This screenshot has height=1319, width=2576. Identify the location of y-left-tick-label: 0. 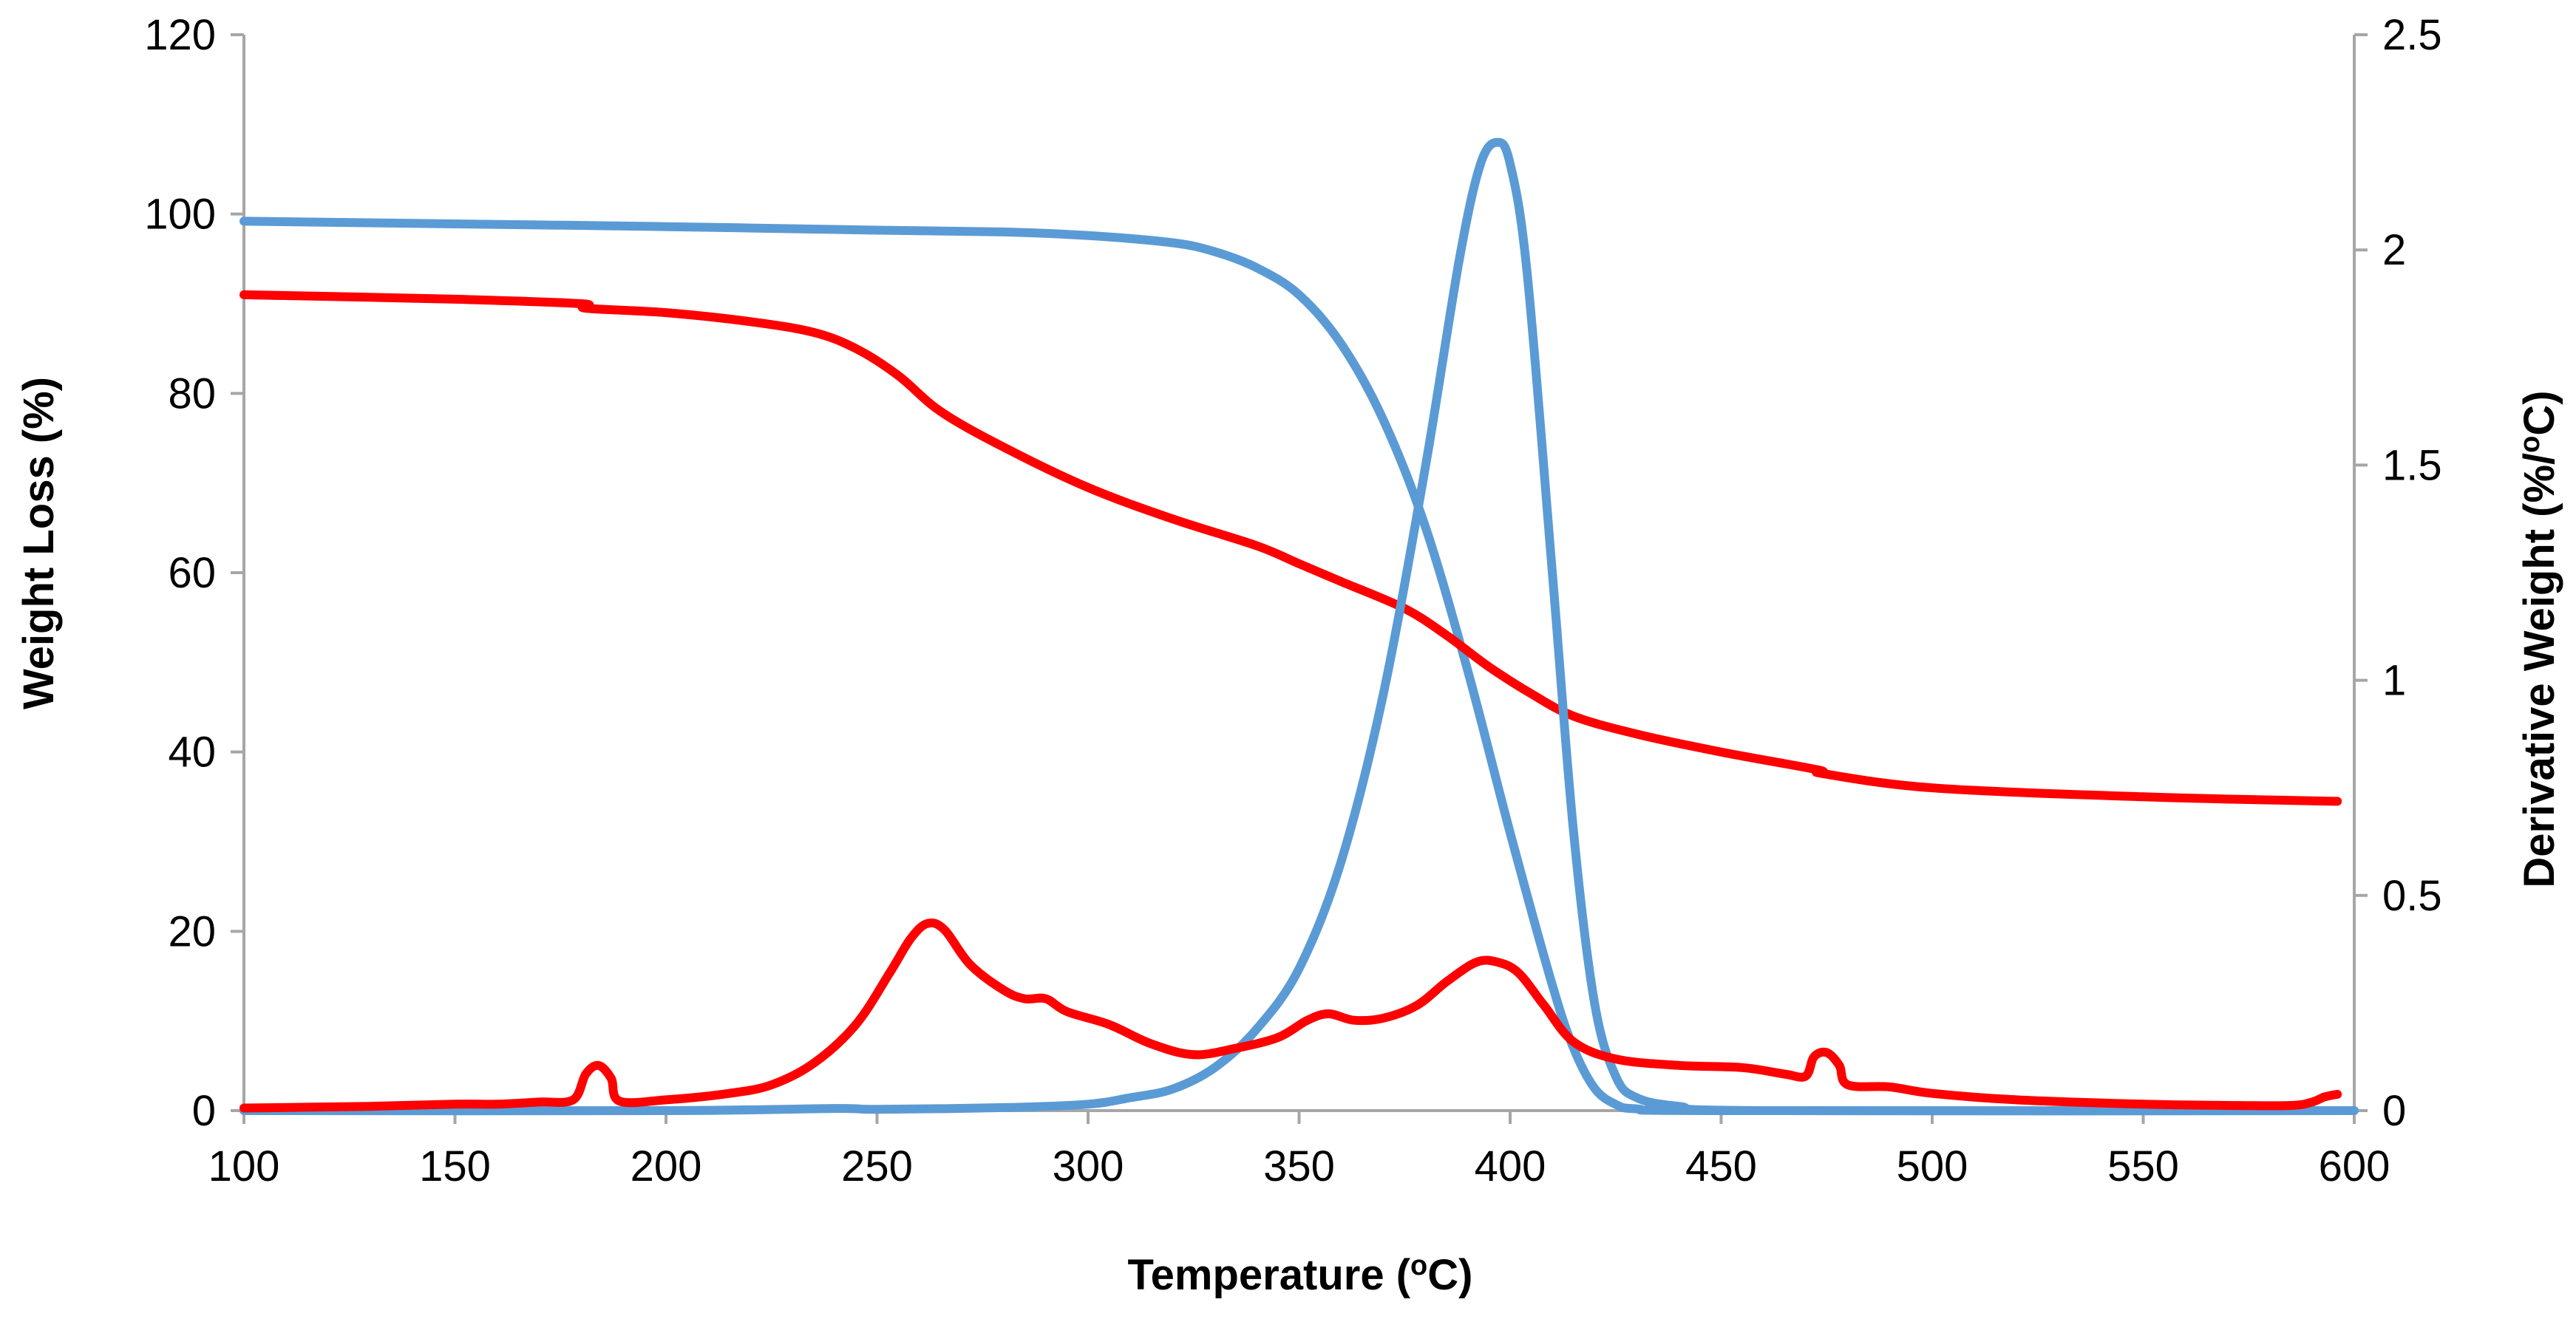
(204, 1111).